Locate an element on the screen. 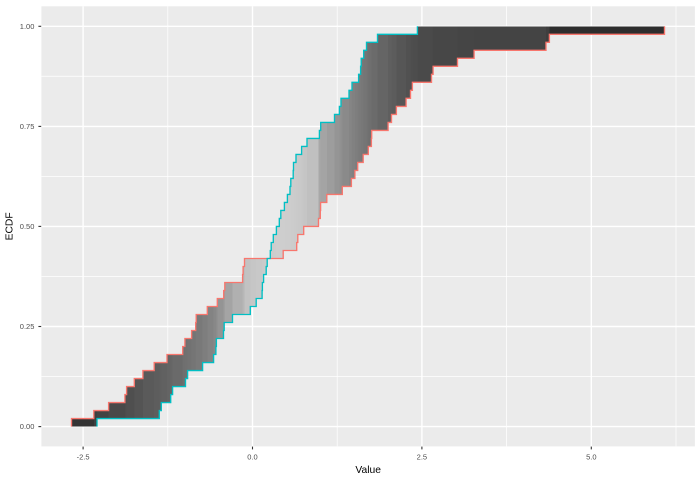 The image size is (700, 480). svg-text: 0.75 is located at coordinates (27, 126).